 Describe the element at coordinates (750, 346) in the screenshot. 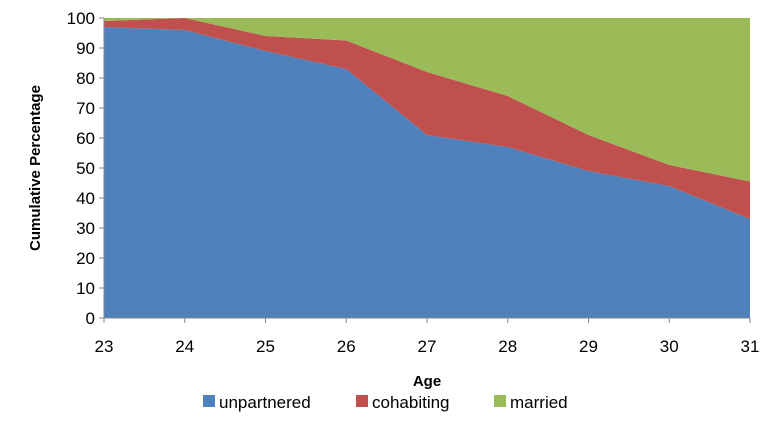

I see `x-tick-label: 31` at that location.